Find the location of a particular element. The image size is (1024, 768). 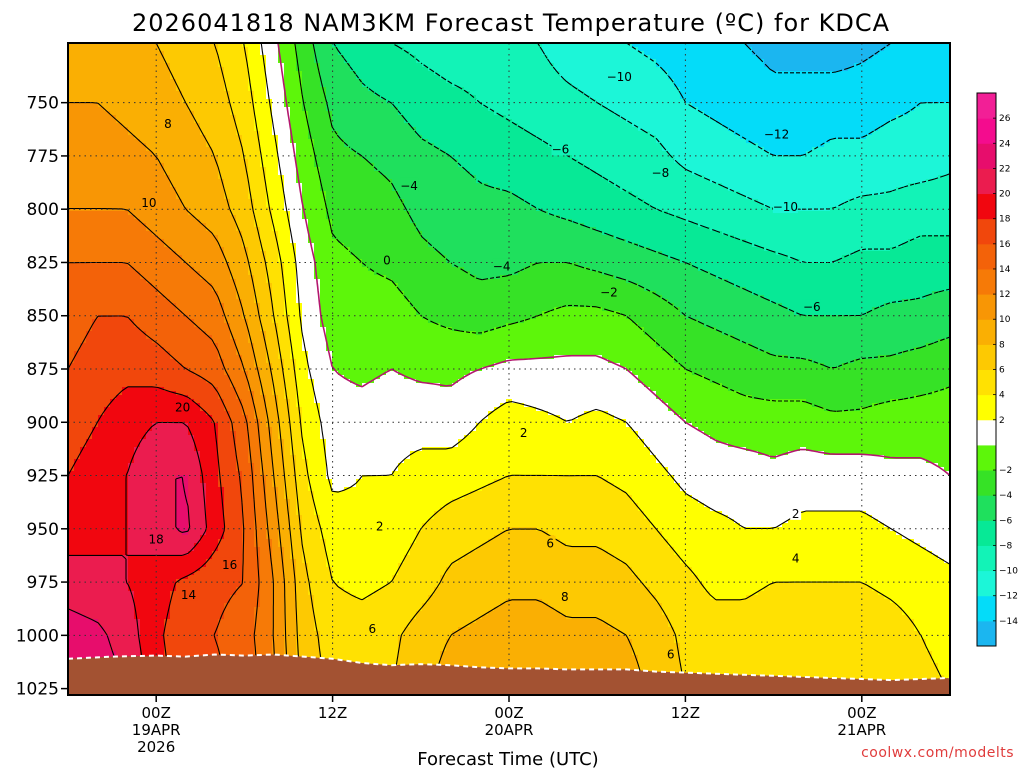

colorbar-swatch is located at coordinates (986, 256).